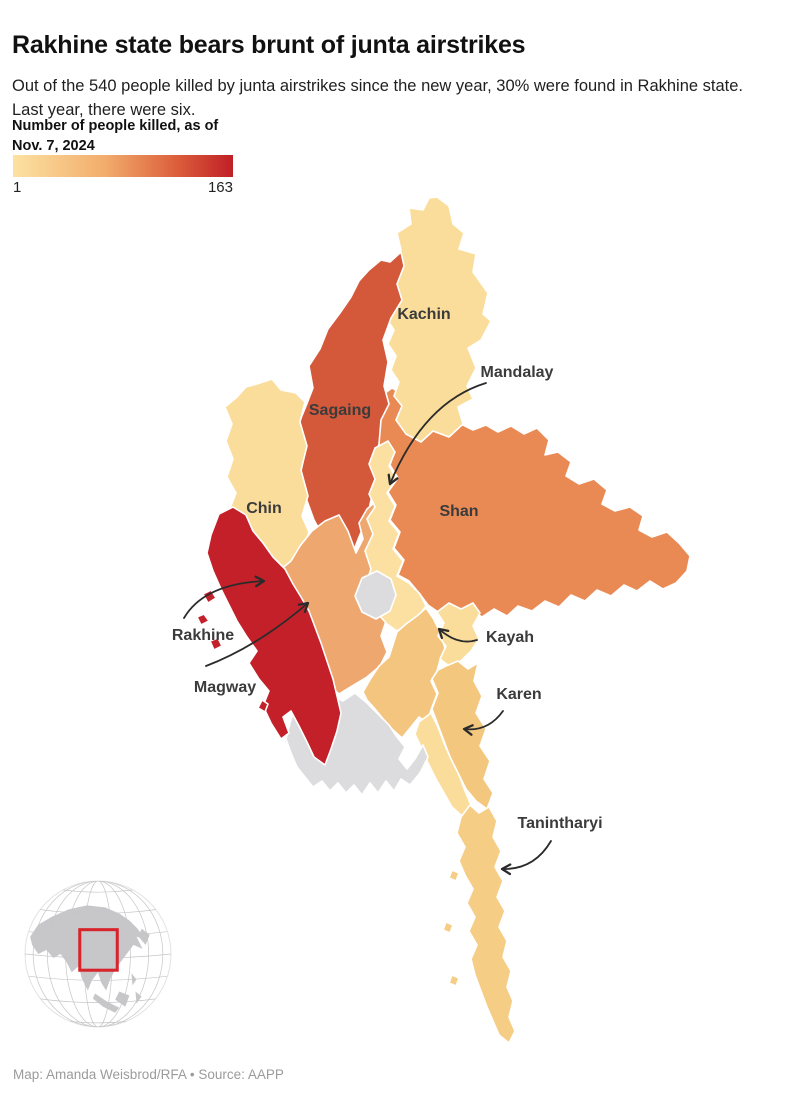  What do you see at coordinates (123, 187) in the screenshot?
I see `legend-scale: 1 163` at bounding box center [123, 187].